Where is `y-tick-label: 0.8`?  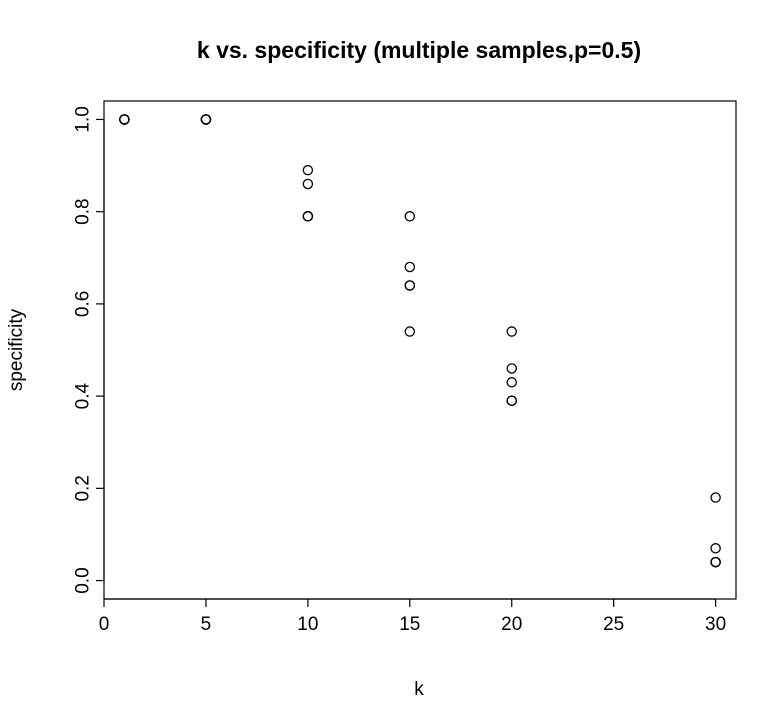
y-tick-label: 0.8 is located at coordinates (83, 211).